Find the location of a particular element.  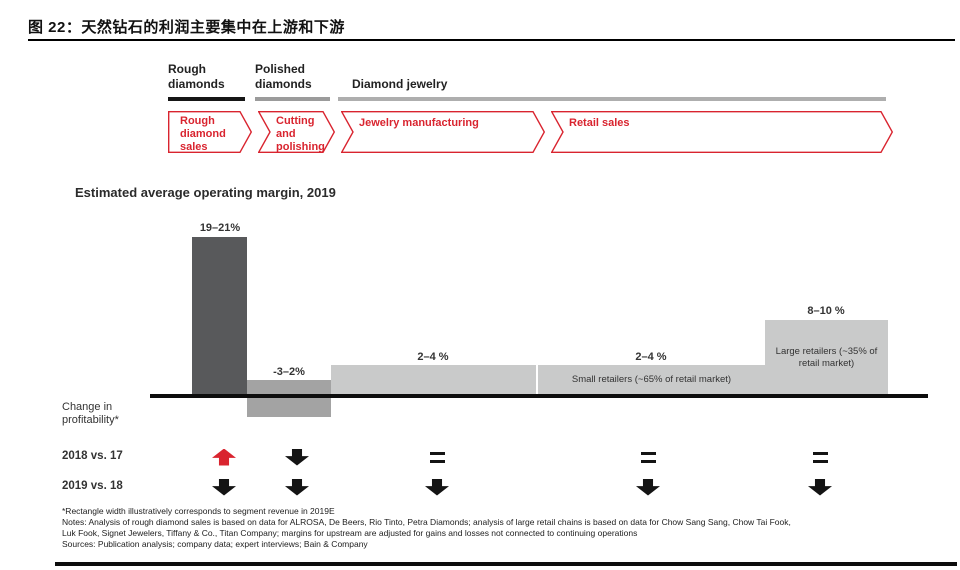

process-step-label: Cutting and polishing is located at coordinates (300, 134).